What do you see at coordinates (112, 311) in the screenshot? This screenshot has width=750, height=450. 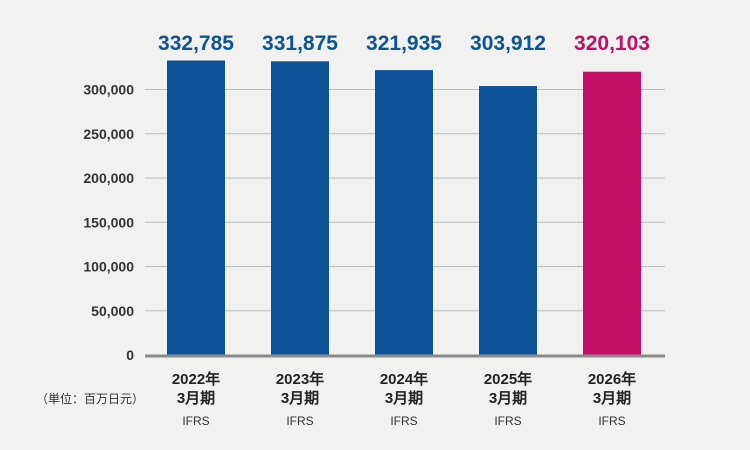 I see `y-tick-label: 50,000` at bounding box center [112, 311].